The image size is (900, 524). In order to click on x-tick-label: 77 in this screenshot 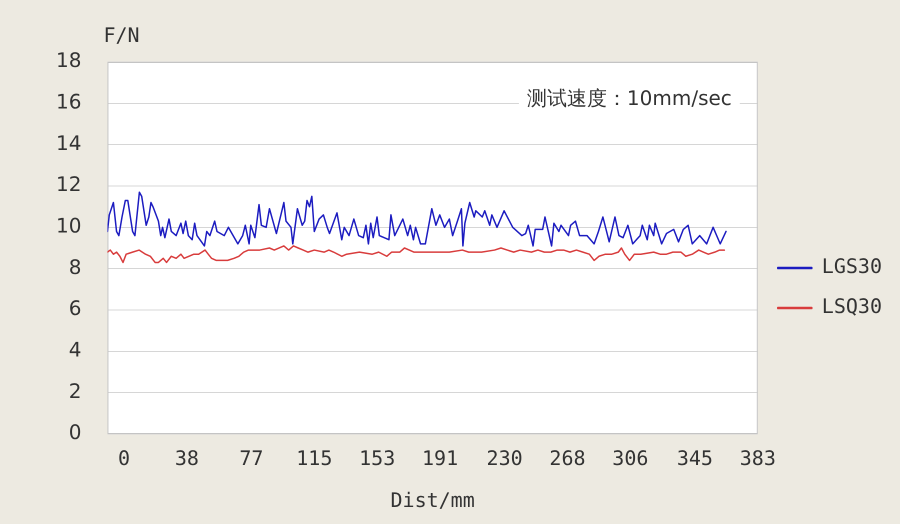, I will do `click(251, 458)`.